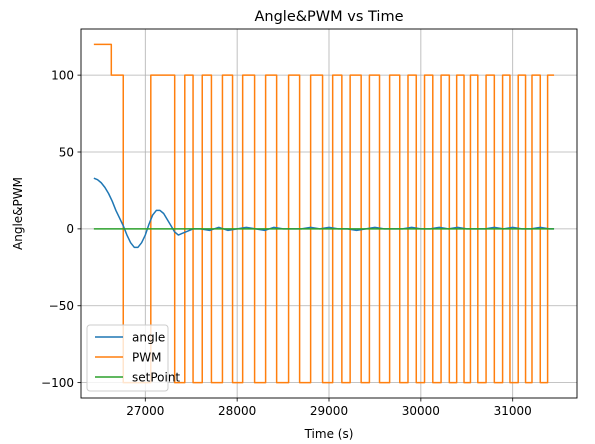 The height and width of the screenshot is (444, 595). Describe the element at coordinates (156, 377) in the screenshot. I see `legend-label: setPoint` at that location.